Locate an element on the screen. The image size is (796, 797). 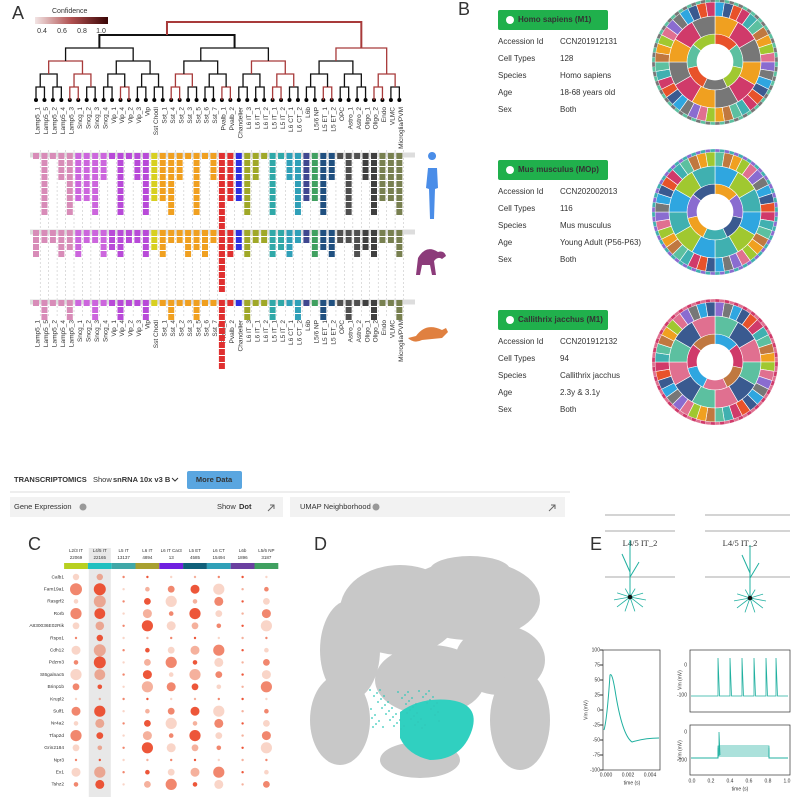
leaf-label: Sst_6 is located at coordinates (207, 328).